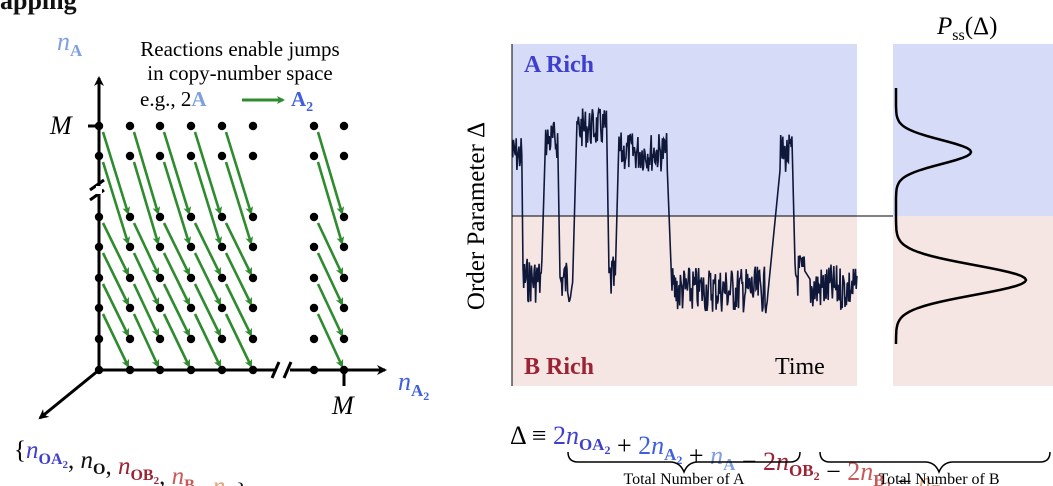 The width and height of the screenshot is (1053, 486). Describe the element at coordinates (684, 478) in the screenshot. I see `brace-label-a: Total Number of A` at that location.